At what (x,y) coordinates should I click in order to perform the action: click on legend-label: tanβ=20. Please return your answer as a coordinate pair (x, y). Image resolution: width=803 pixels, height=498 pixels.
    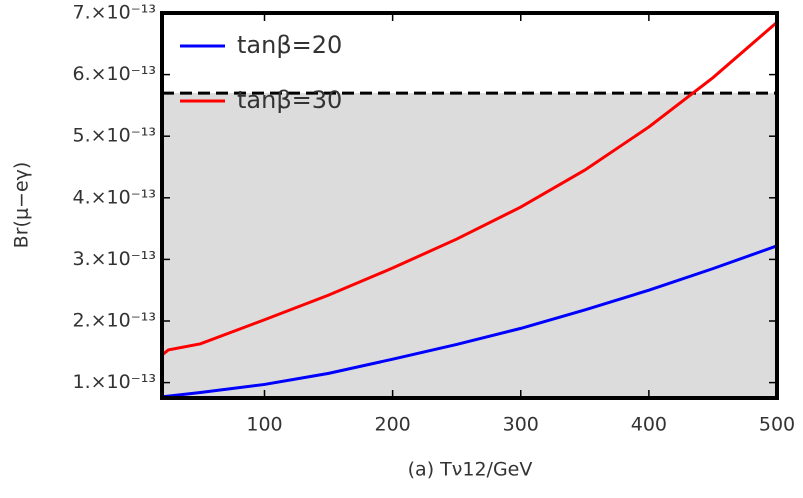
    Looking at the image, I should click on (289, 45).